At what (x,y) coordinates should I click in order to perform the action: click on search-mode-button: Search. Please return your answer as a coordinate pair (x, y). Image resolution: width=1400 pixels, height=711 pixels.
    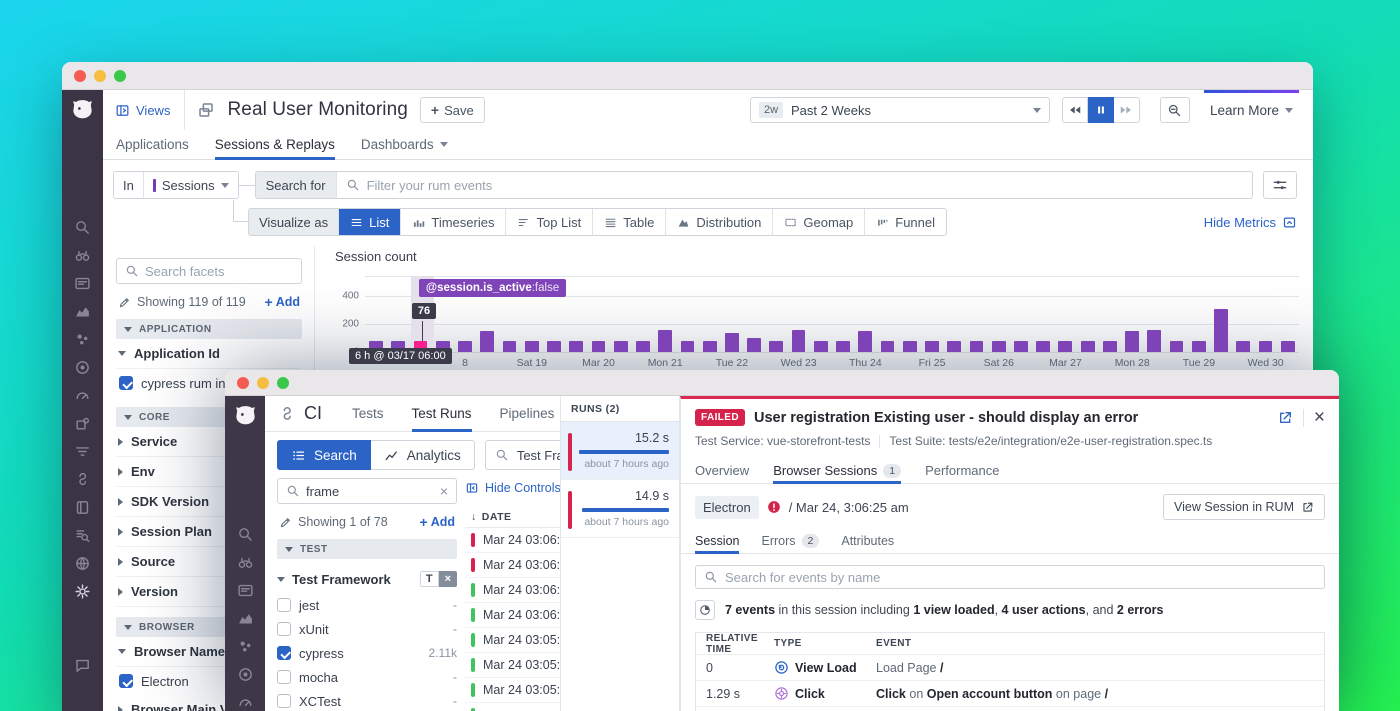
    Looking at the image, I should click on (324, 455).